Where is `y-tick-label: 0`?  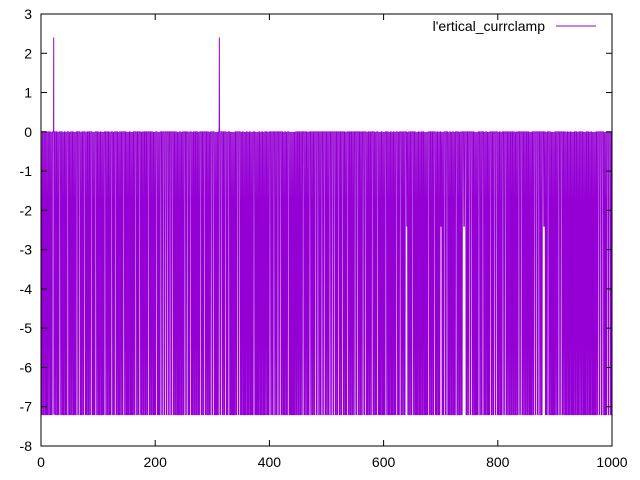
y-tick-label: 0 is located at coordinates (28, 132).